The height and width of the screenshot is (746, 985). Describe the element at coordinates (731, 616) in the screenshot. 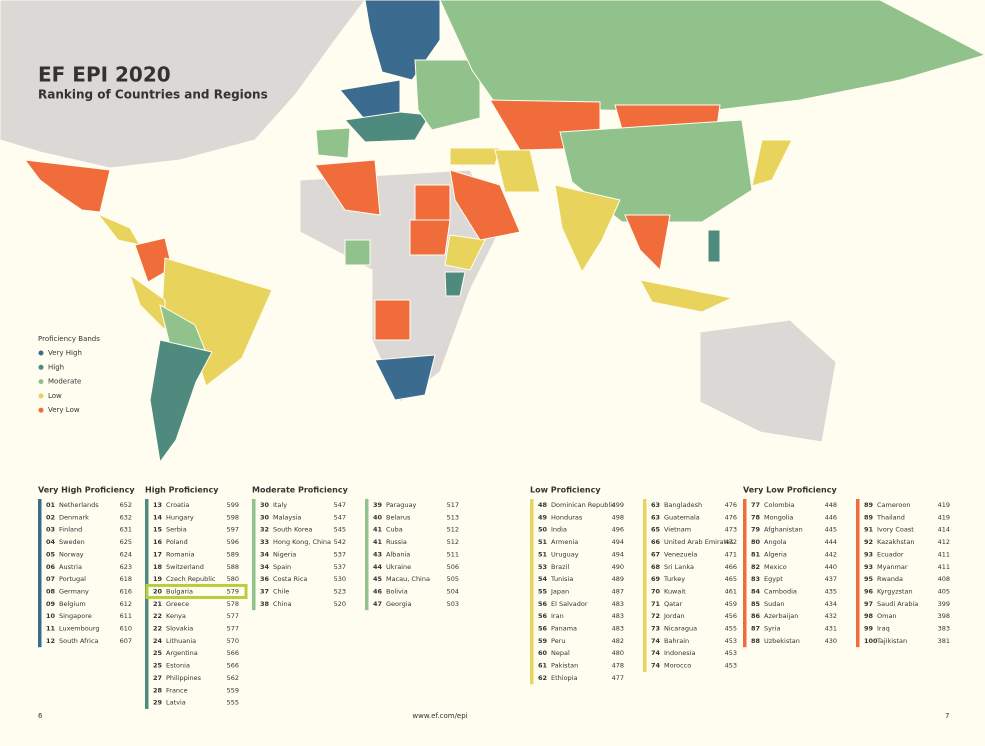

I see `score: 456` at that location.